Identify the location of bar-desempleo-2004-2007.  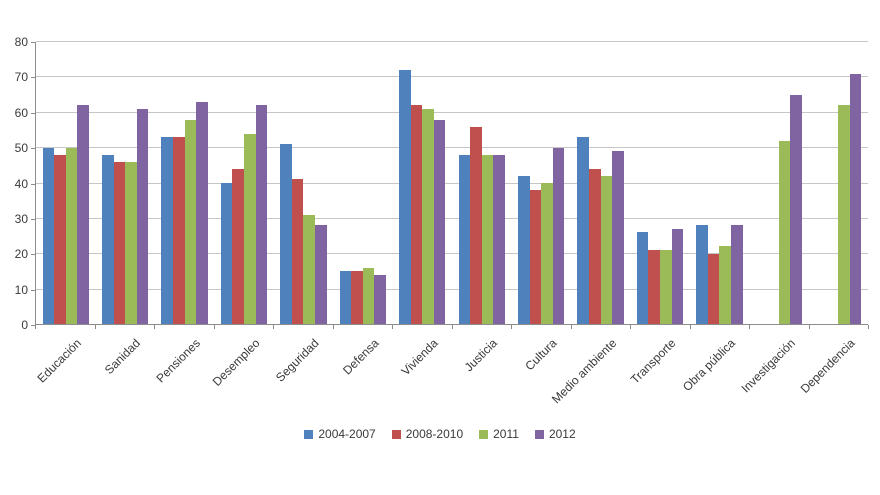
(226, 253).